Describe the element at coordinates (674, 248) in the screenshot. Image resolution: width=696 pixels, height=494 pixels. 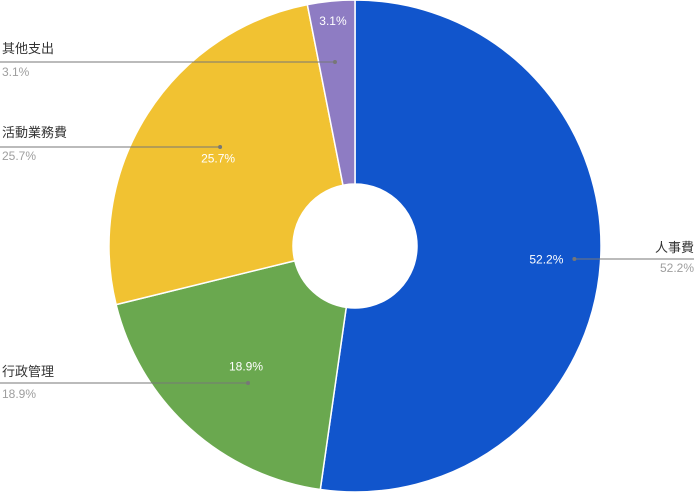
I see `slice-name-label: 人事費` at that location.